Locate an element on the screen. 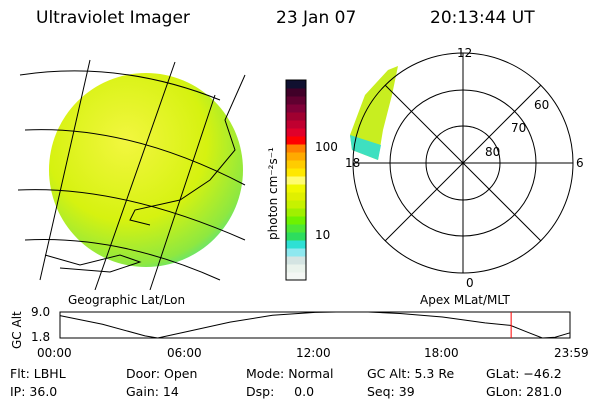 This screenshot has width=600, height=400. dsp-info: Dsp: 0.0 is located at coordinates (280, 391).